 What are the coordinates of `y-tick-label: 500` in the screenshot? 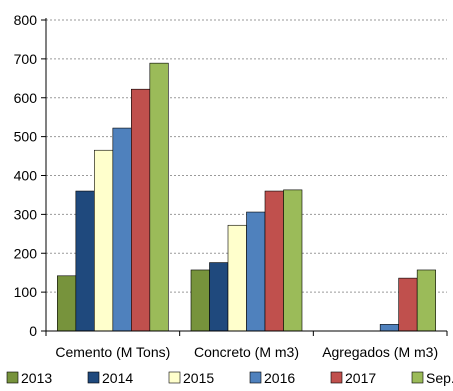 It's located at (26, 137).